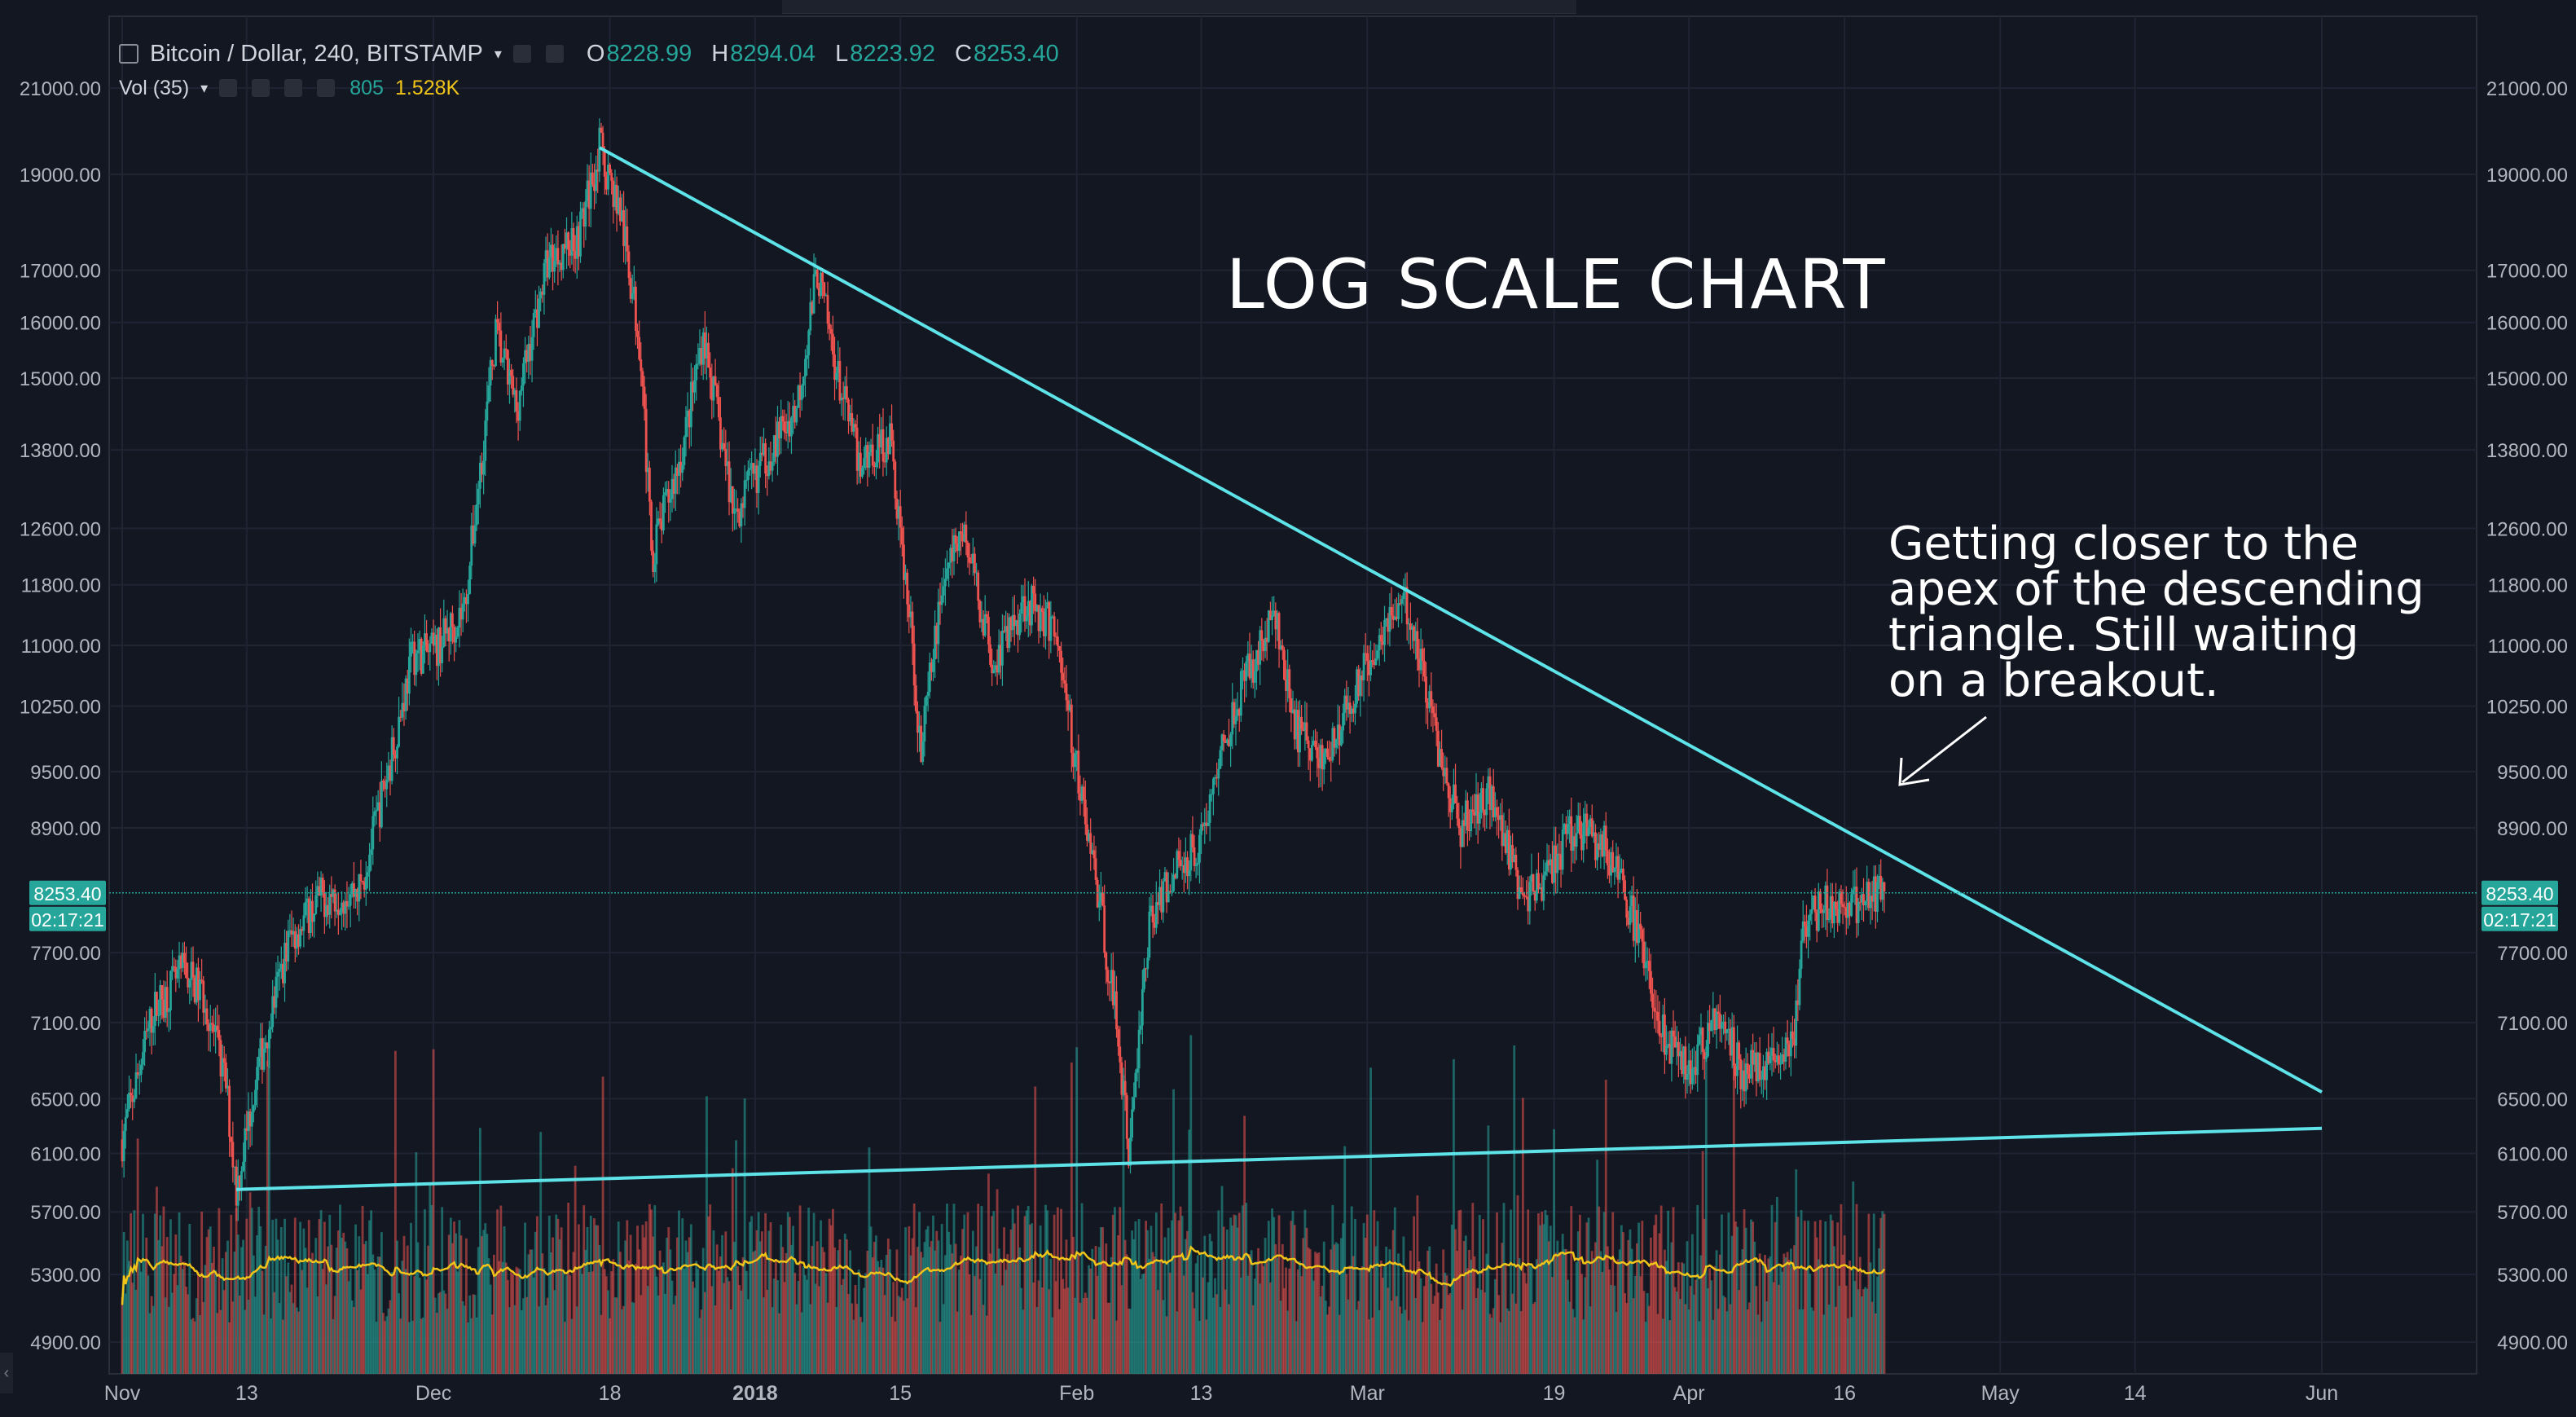  Describe the element at coordinates (293, 88) in the screenshot. I see `add-icon` at that location.